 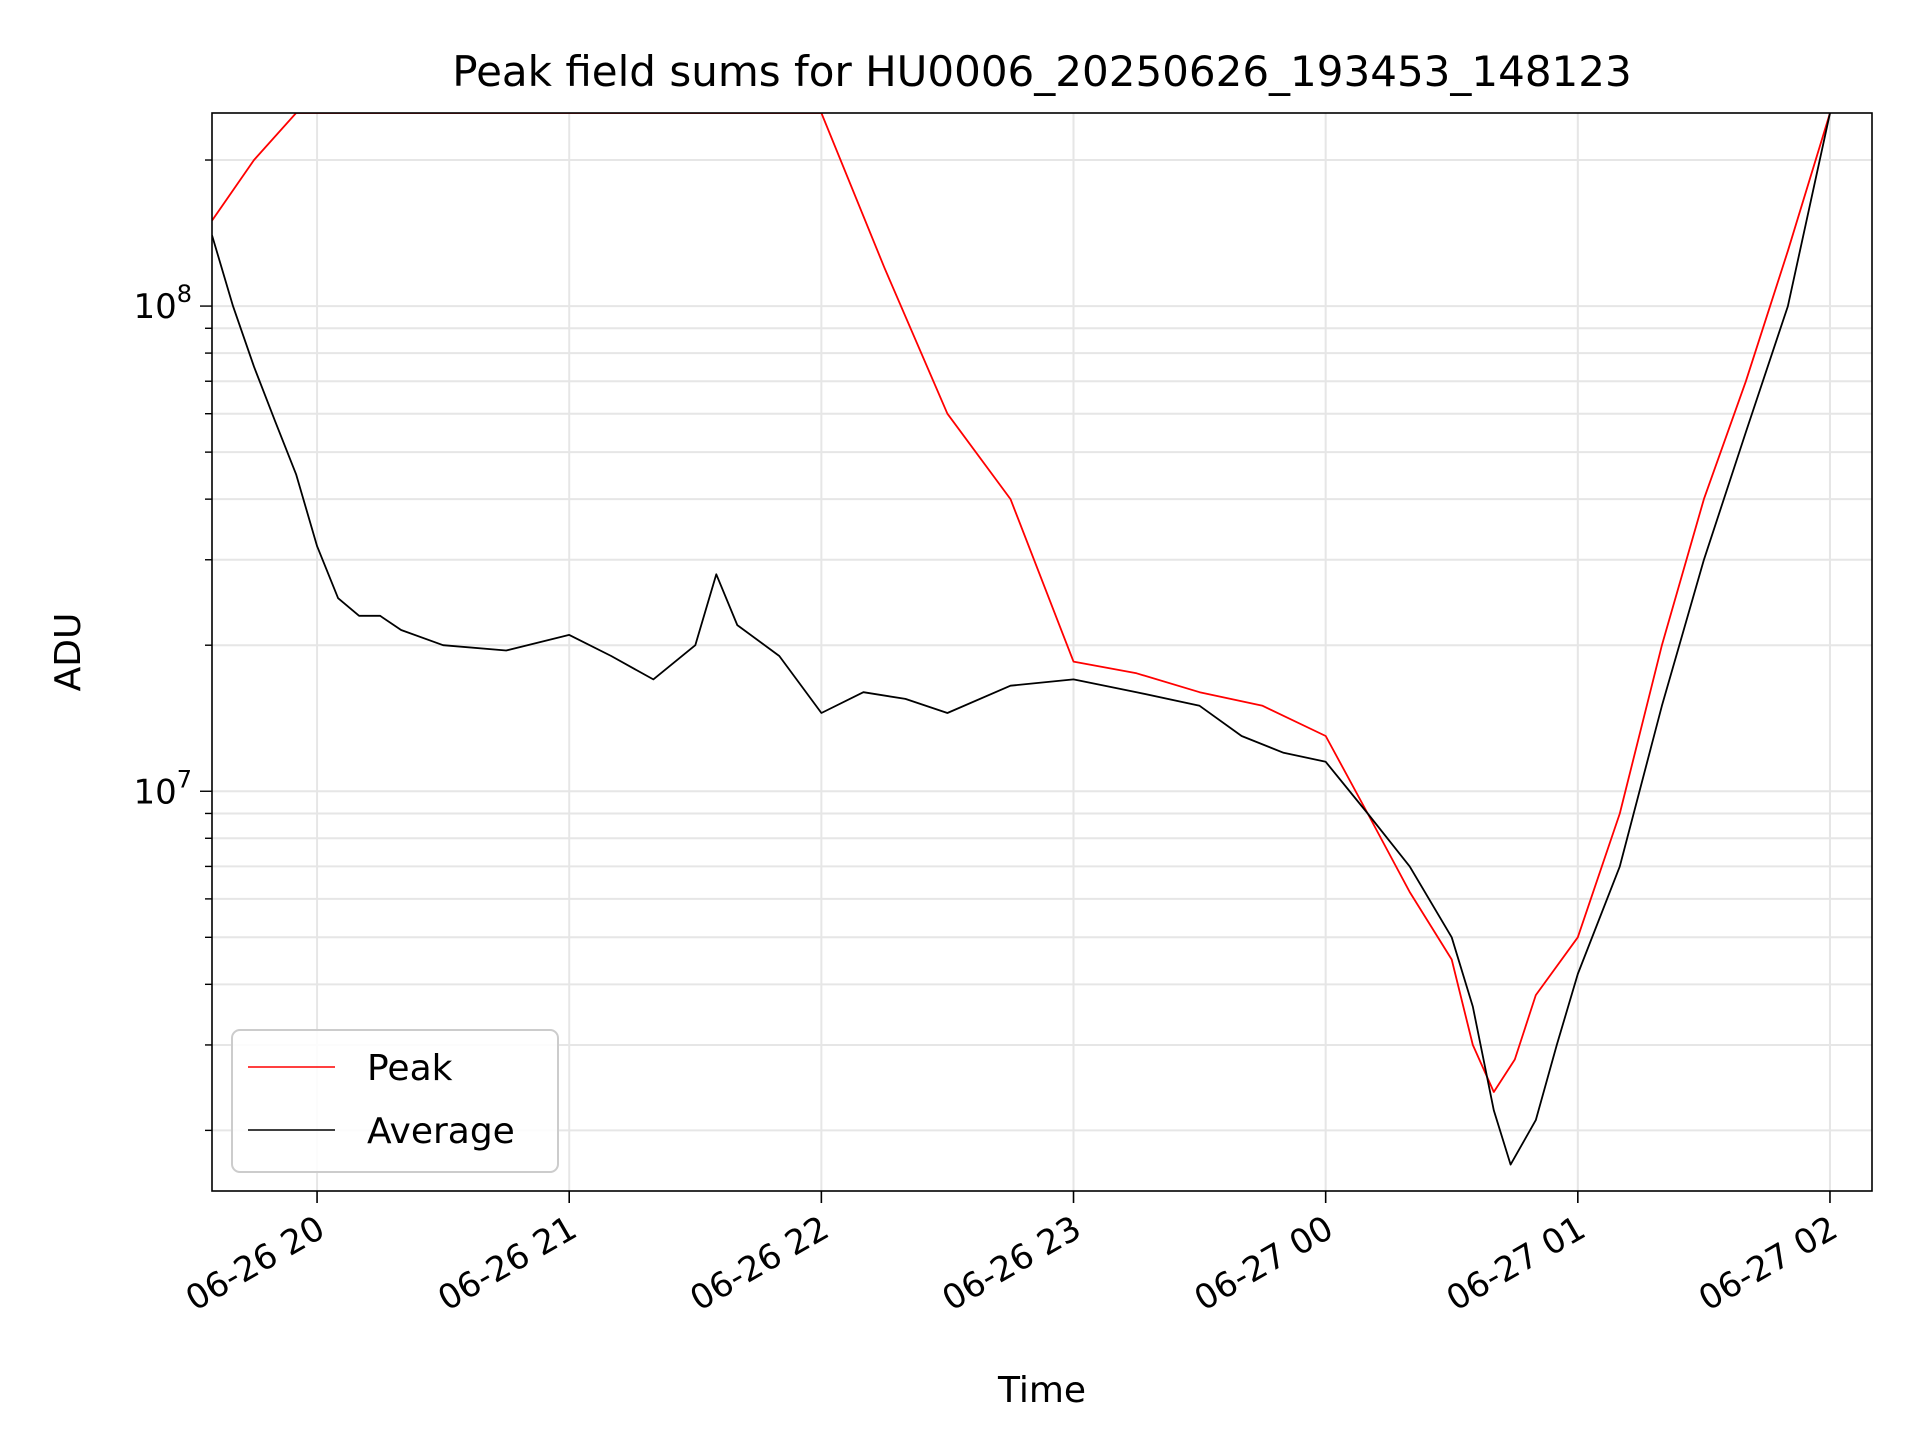 I want to click on legend-label-average: Average, so click(x=441, y=1131).